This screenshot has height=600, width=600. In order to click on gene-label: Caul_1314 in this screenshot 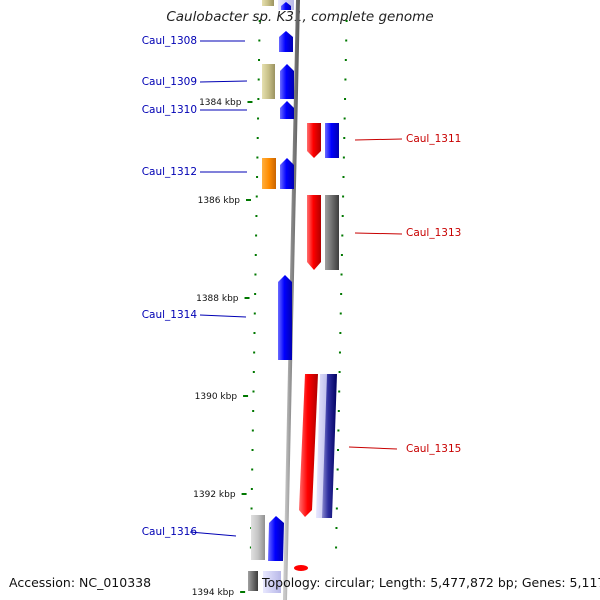, I will do `click(170, 315)`.